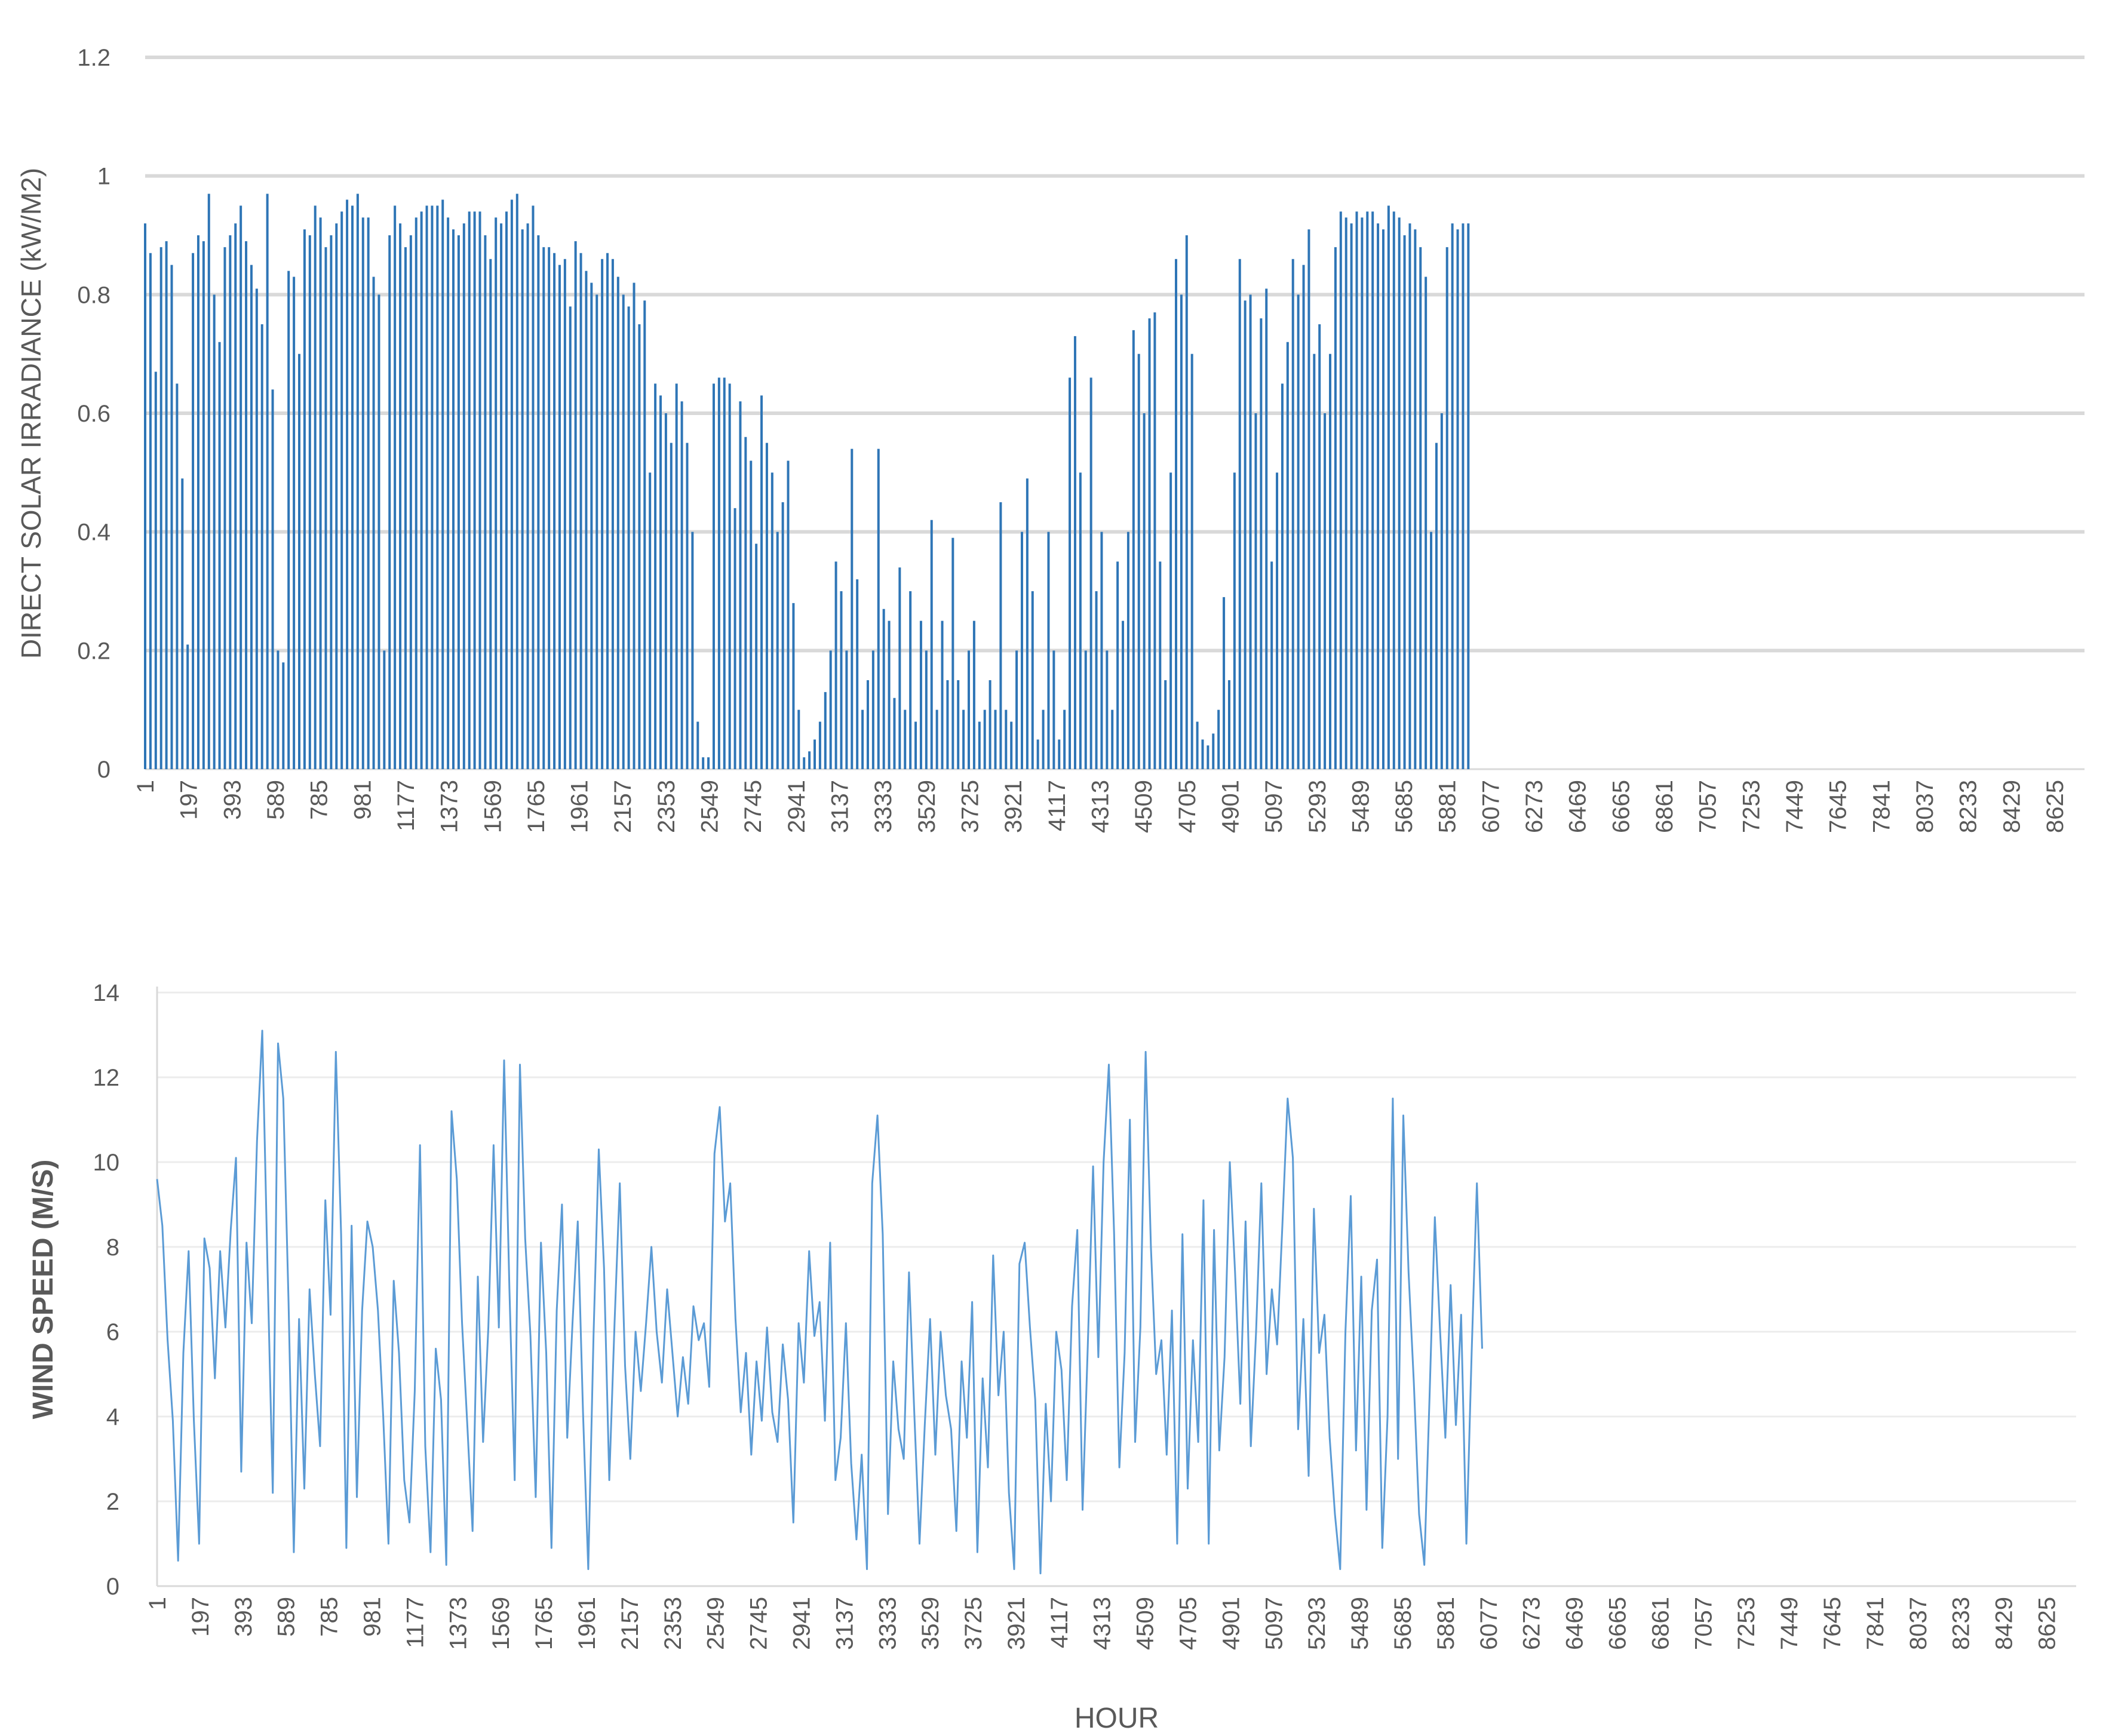 Image resolution: width=2109 pixels, height=1736 pixels. Describe the element at coordinates (759, 1623) in the screenshot. I see `x-tick-label: 2745` at that location.